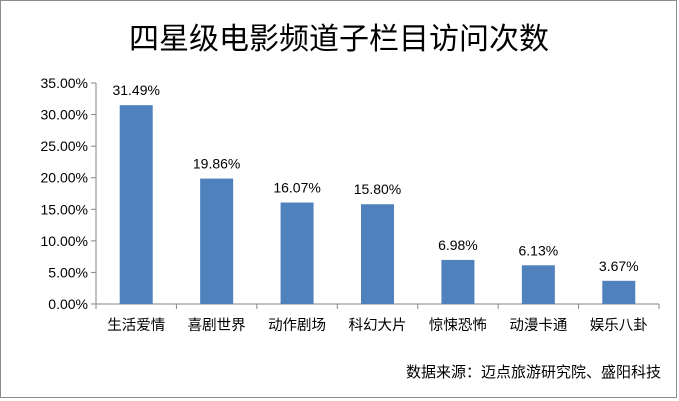 The height and width of the screenshot is (401, 679). I want to click on y-tick-label: 10.00%, so click(64, 241).